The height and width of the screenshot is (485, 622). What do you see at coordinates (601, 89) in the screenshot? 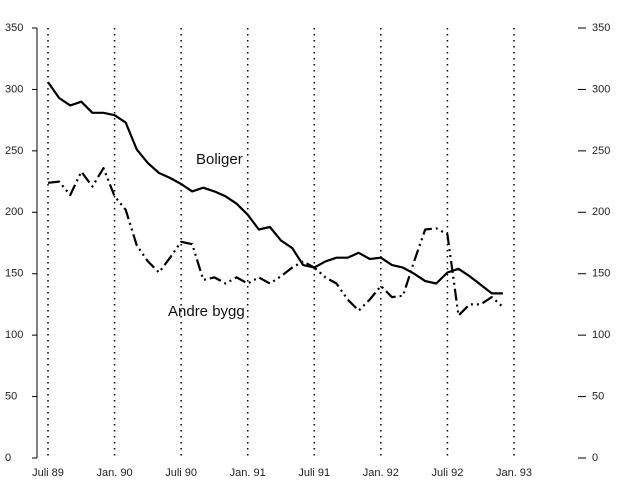
I see `y2-tick-label: 300` at bounding box center [601, 89].